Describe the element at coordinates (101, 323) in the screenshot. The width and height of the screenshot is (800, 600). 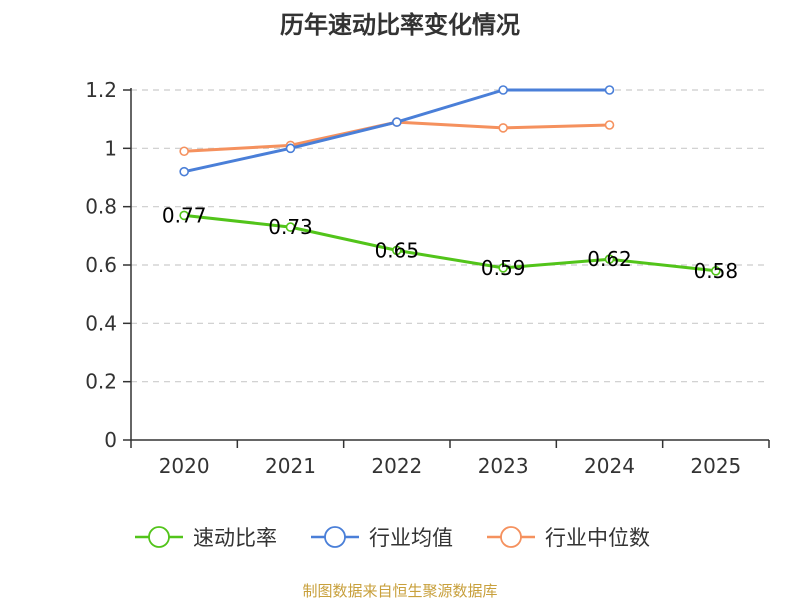
I see `y-tick-label: 0.4` at that location.